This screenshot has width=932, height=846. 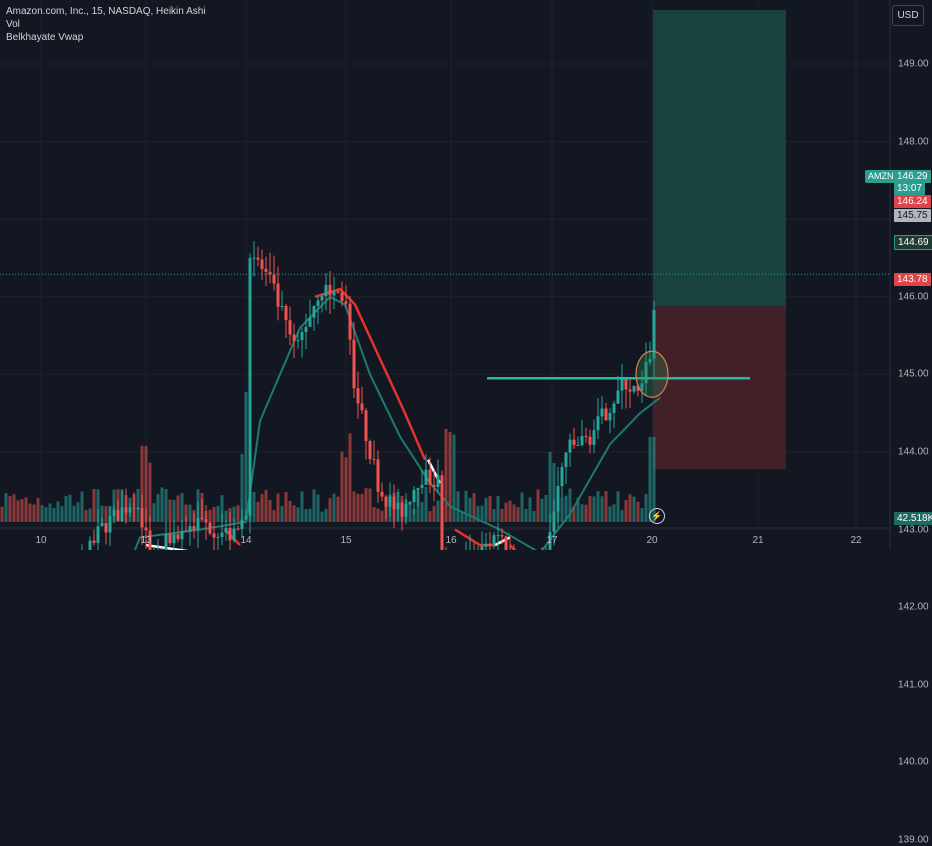 I want to click on highlight-circle, so click(x=652, y=374).